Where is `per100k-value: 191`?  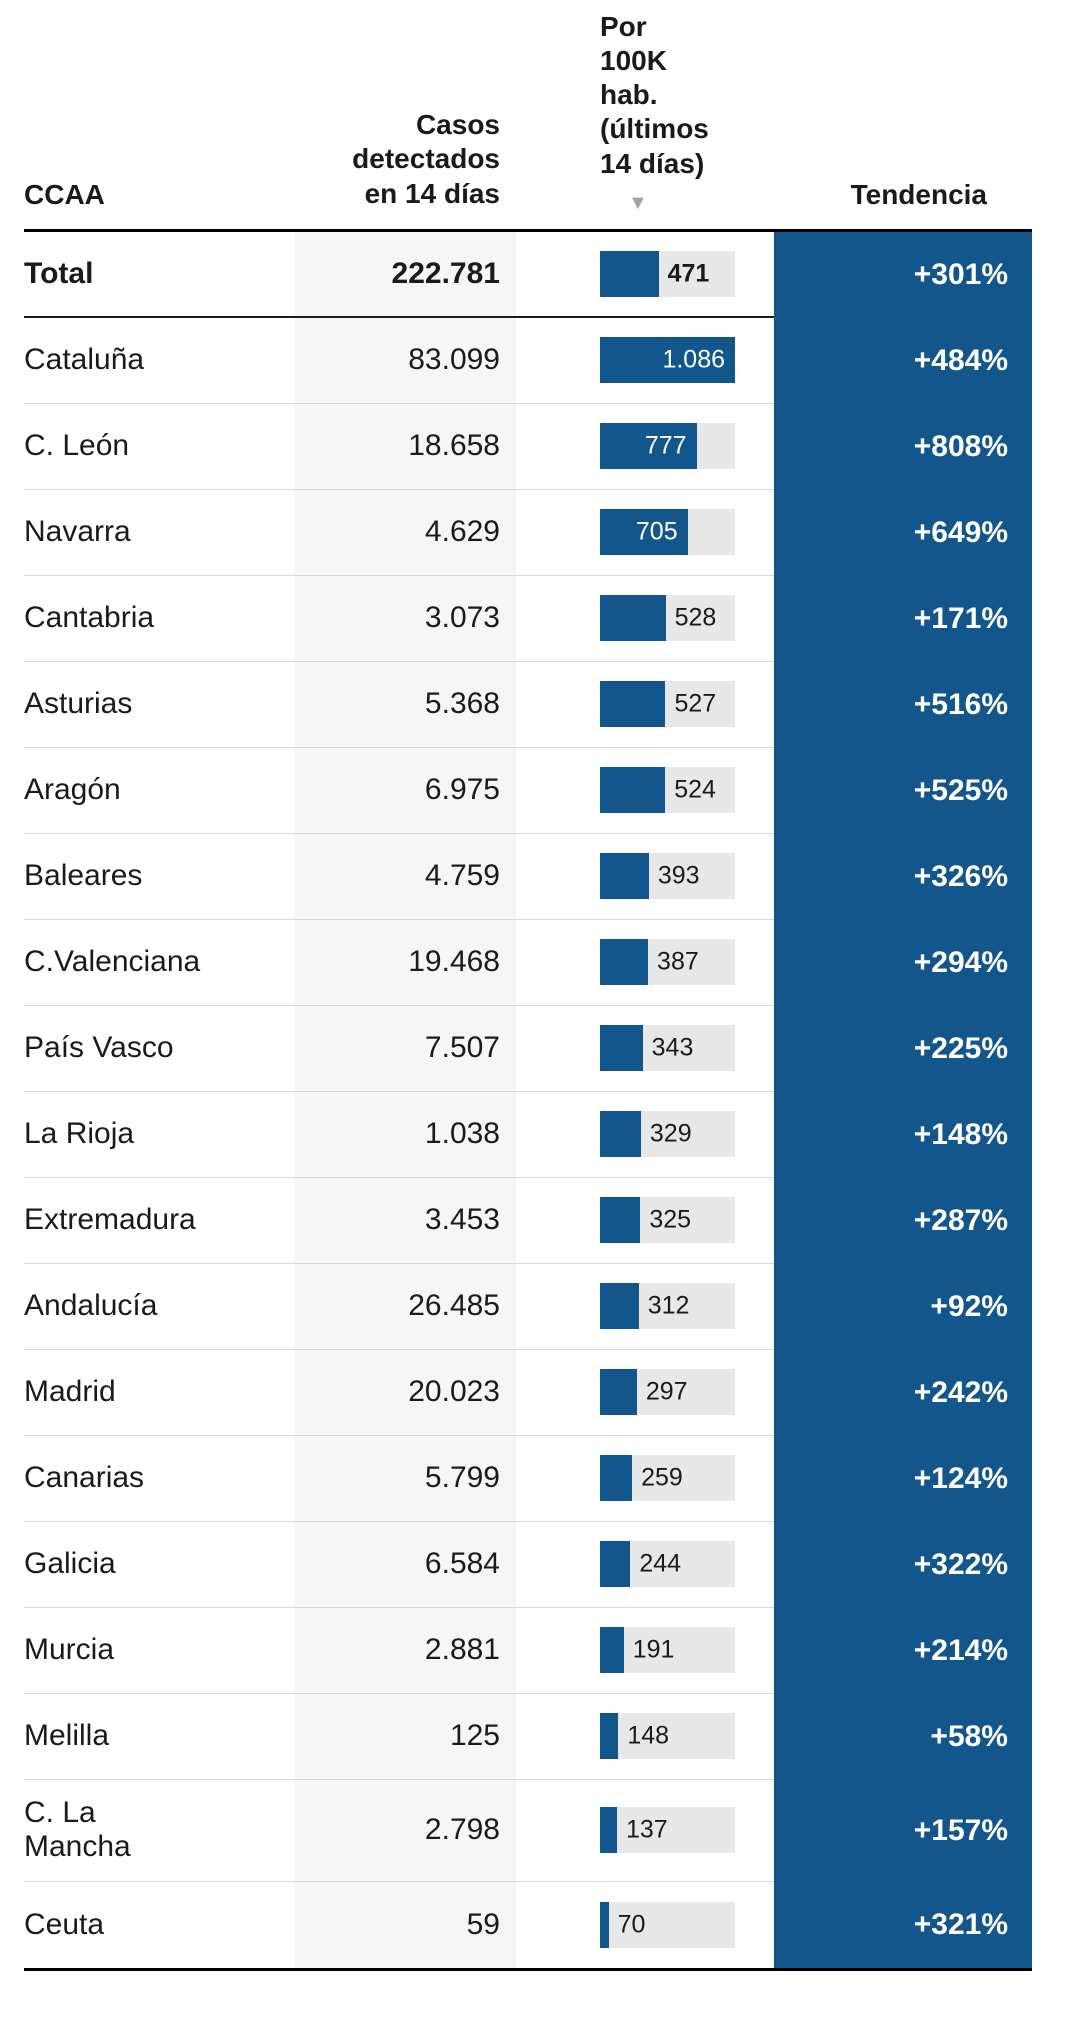
per100k-value: 191 is located at coordinates (653, 1649).